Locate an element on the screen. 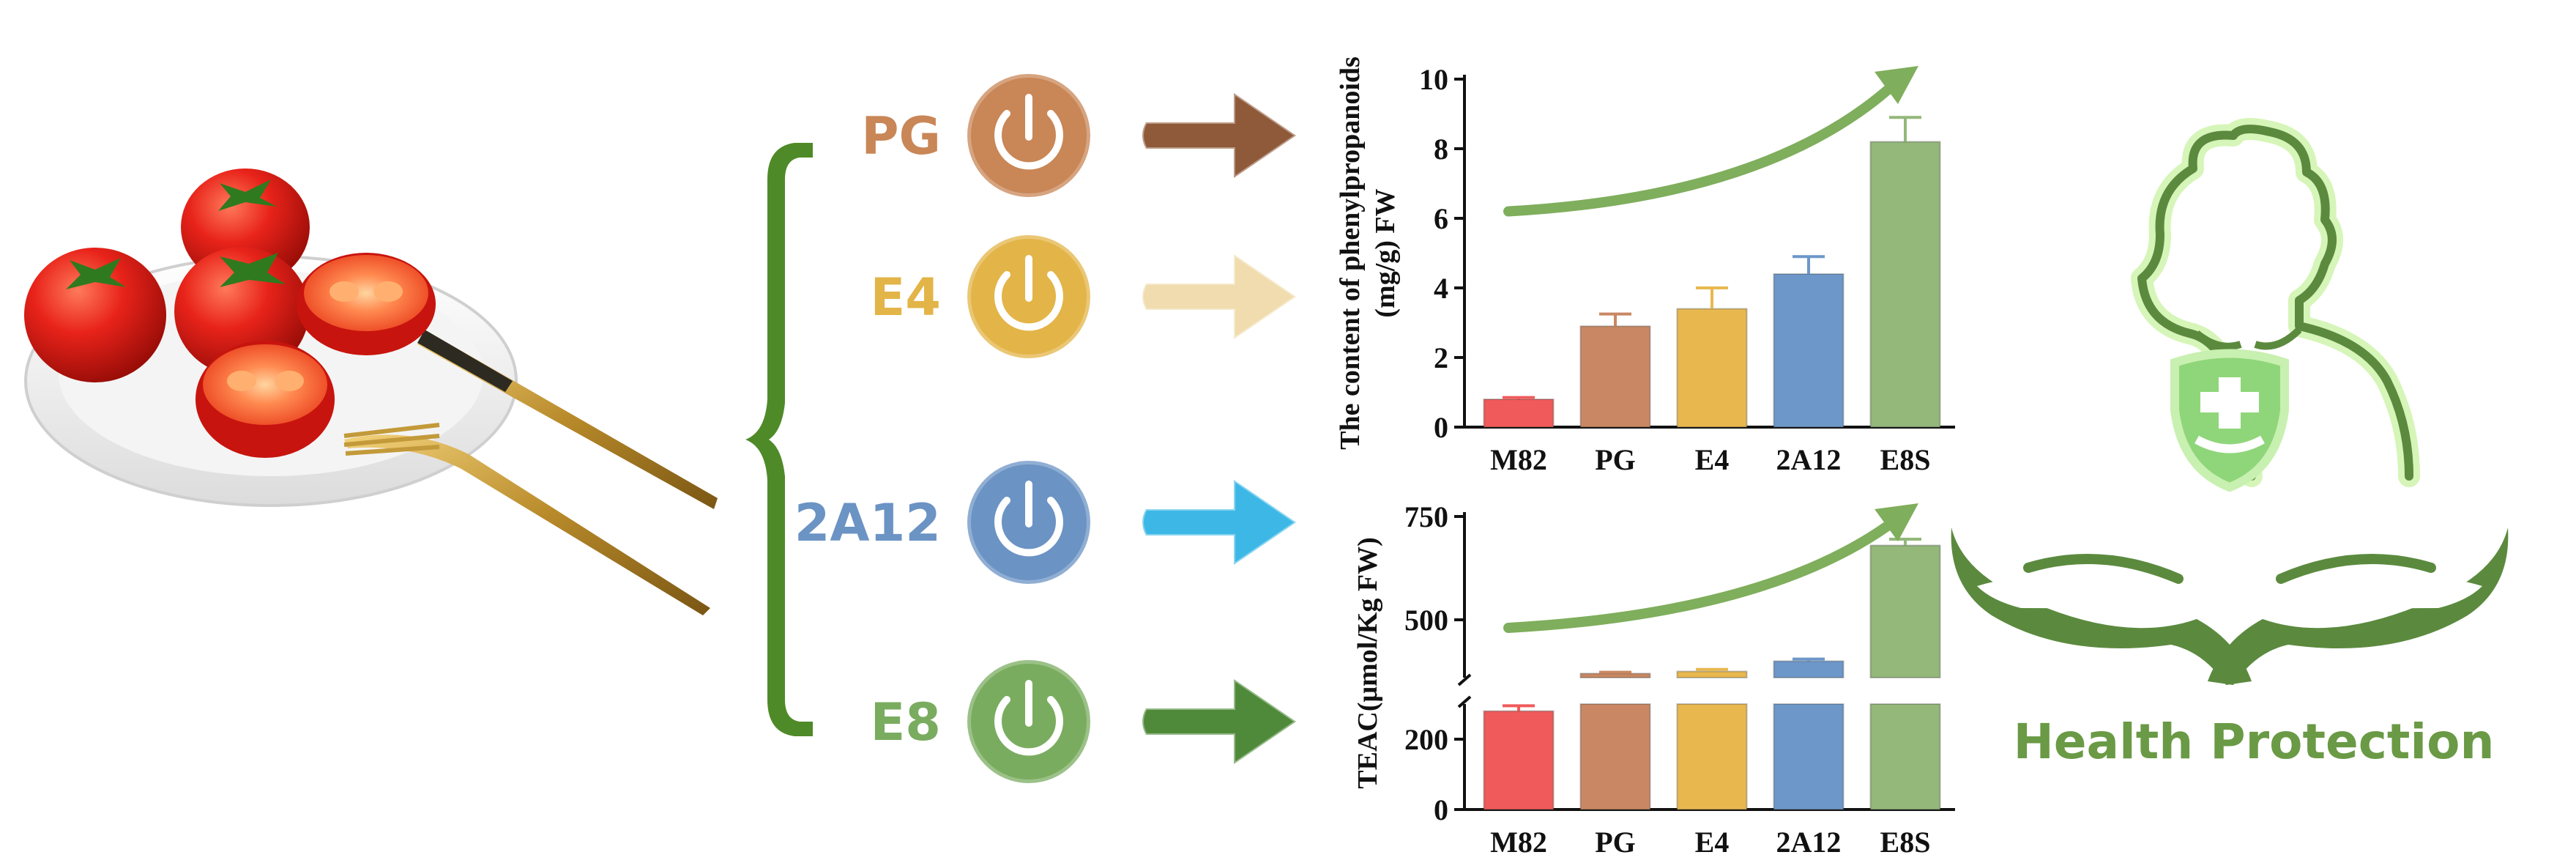 This screenshot has height=863, width=2576. y-tick-label: 10 is located at coordinates (1433, 79).